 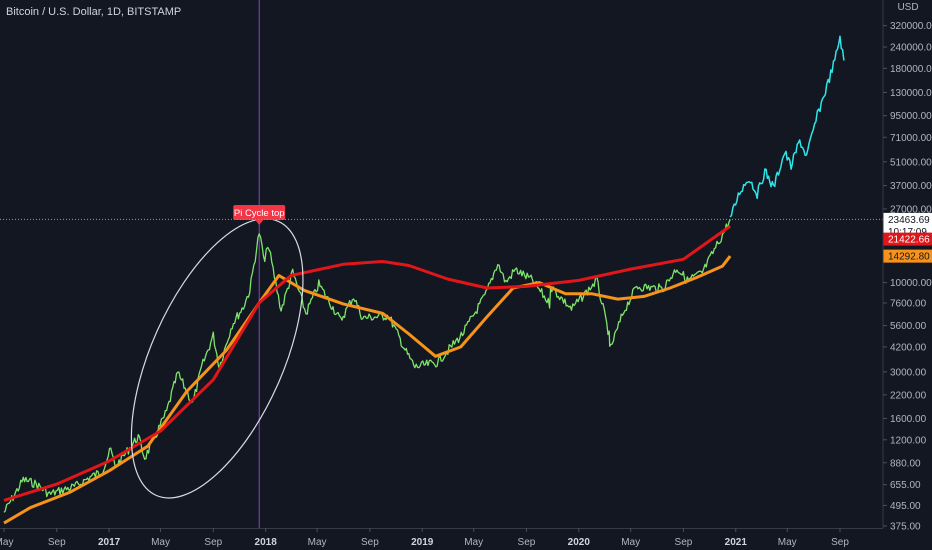 I want to click on y-tick-label: 495.00, so click(x=905, y=506).